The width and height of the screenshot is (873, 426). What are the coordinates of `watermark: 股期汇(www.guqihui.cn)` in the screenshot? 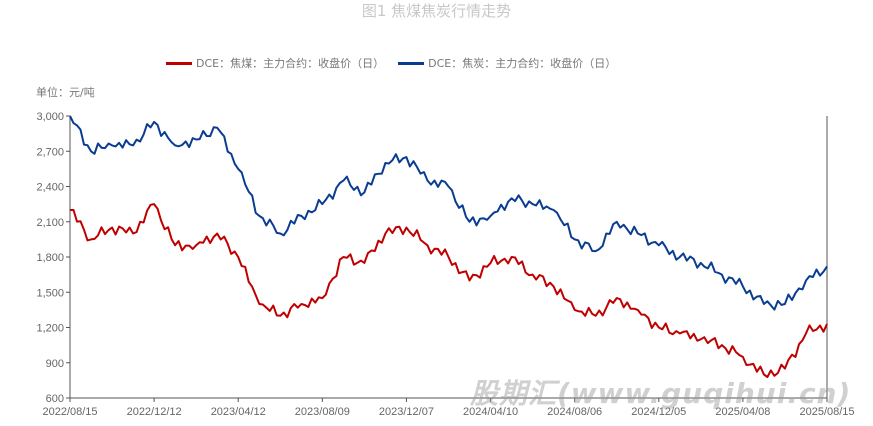 It's located at (661, 393).